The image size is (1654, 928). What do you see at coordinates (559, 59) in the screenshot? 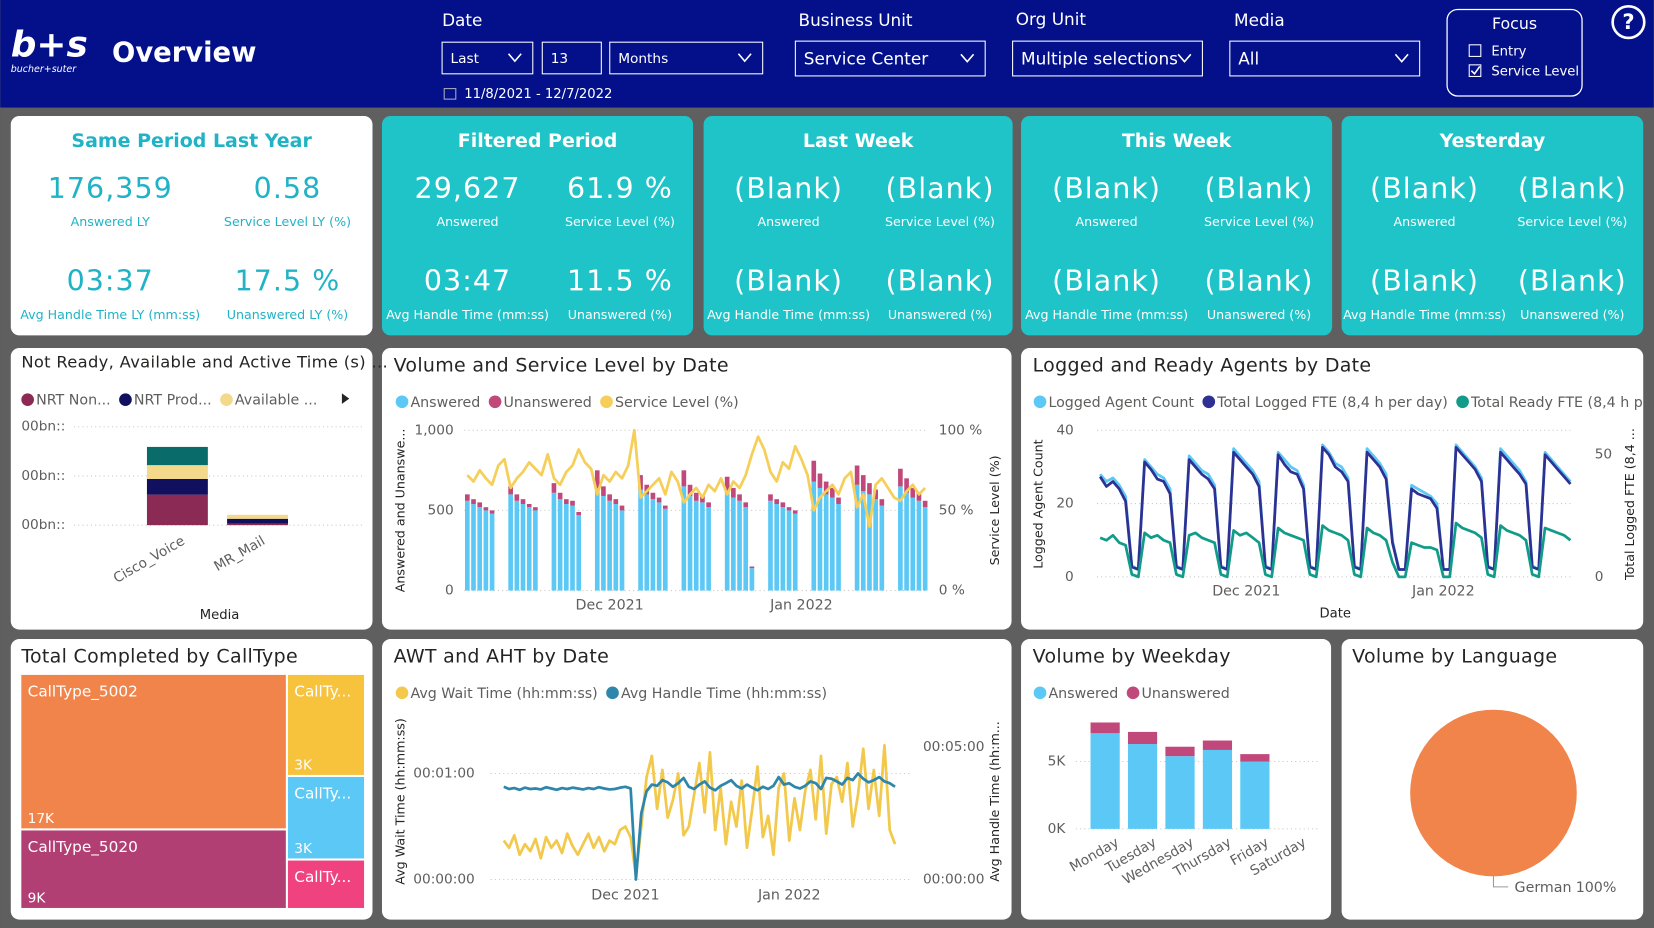
I see `dropdown-value: 13` at bounding box center [559, 59].